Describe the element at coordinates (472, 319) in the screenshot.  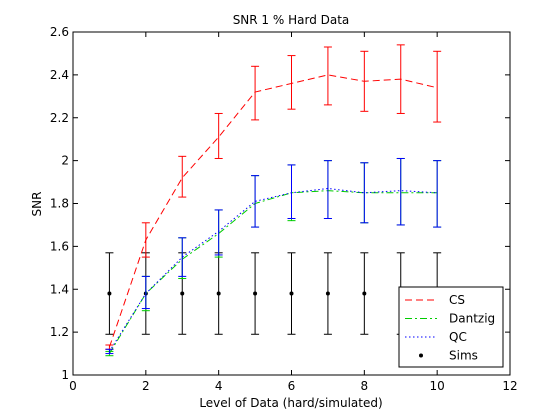
I see `legend-label-dantzig: Dantzig` at that location.